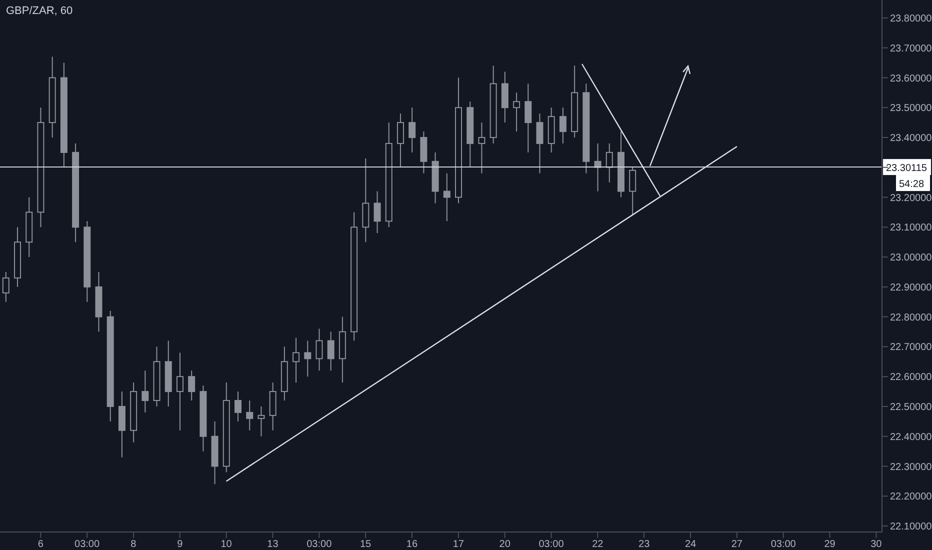 Image resolution: width=932 pixels, height=550 pixels. What do you see at coordinates (458, 544) in the screenshot?
I see `x-tick-label: 17` at bounding box center [458, 544].